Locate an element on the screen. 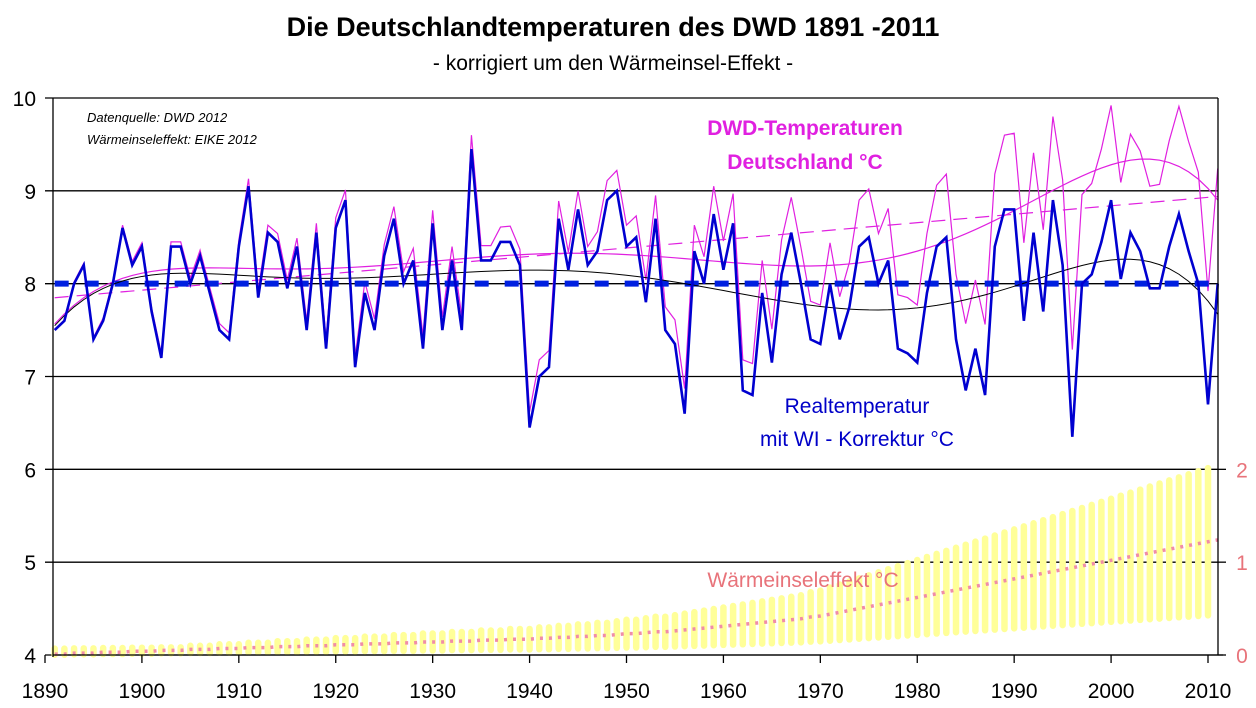  x-tick-label: 1960 is located at coordinates (723, 691).